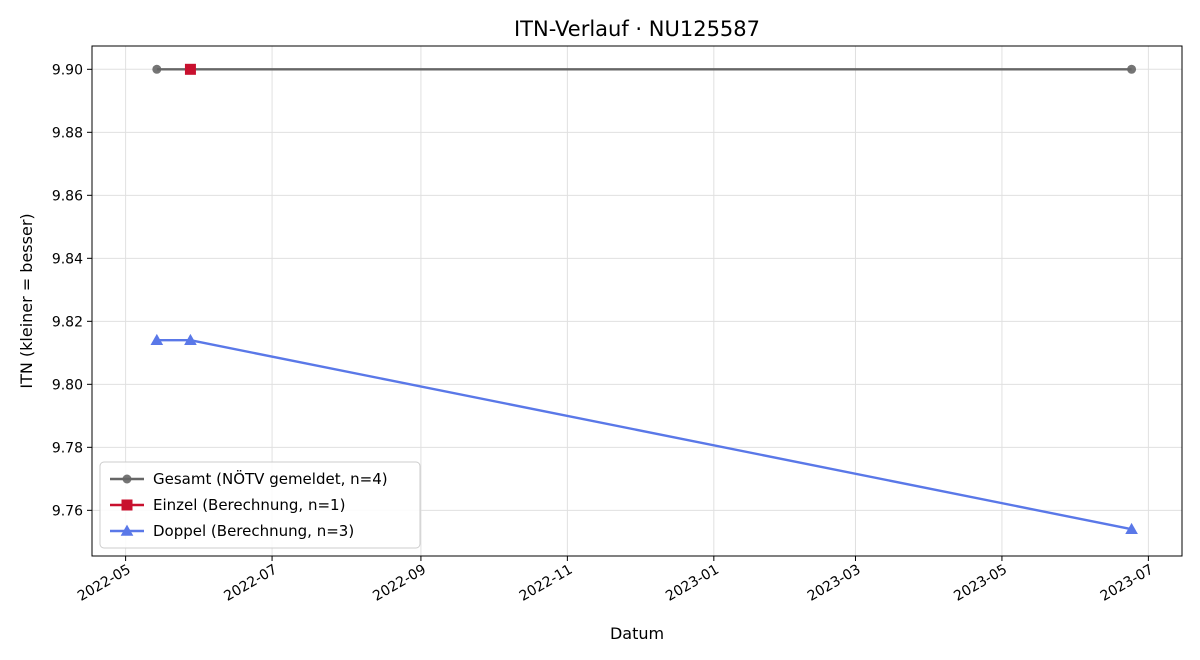  I want to click on x-tick-label: 2022-05, so click(104, 583).